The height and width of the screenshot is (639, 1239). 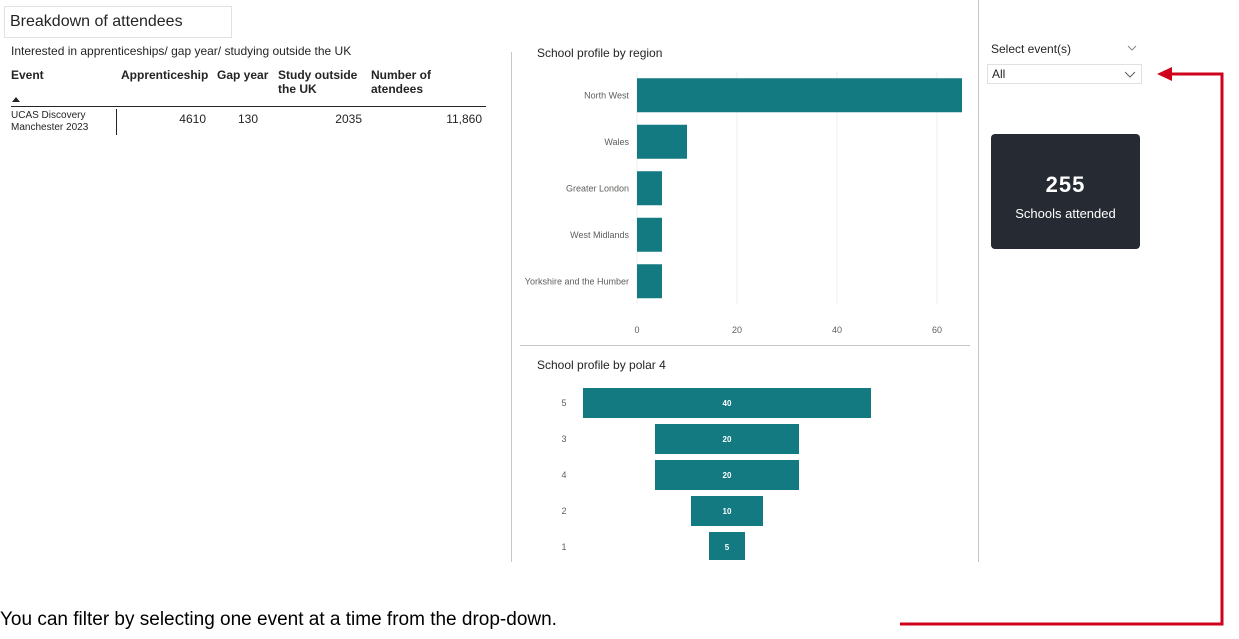 I want to click on kpi-label: Schools attended, so click(x=1065, y=213).